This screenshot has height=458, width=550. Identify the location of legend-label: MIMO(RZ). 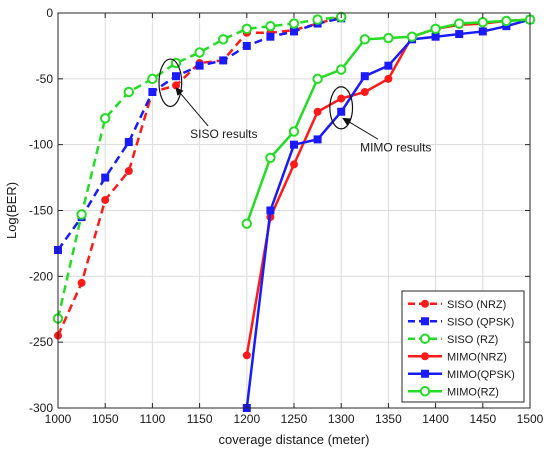
(473, 392).